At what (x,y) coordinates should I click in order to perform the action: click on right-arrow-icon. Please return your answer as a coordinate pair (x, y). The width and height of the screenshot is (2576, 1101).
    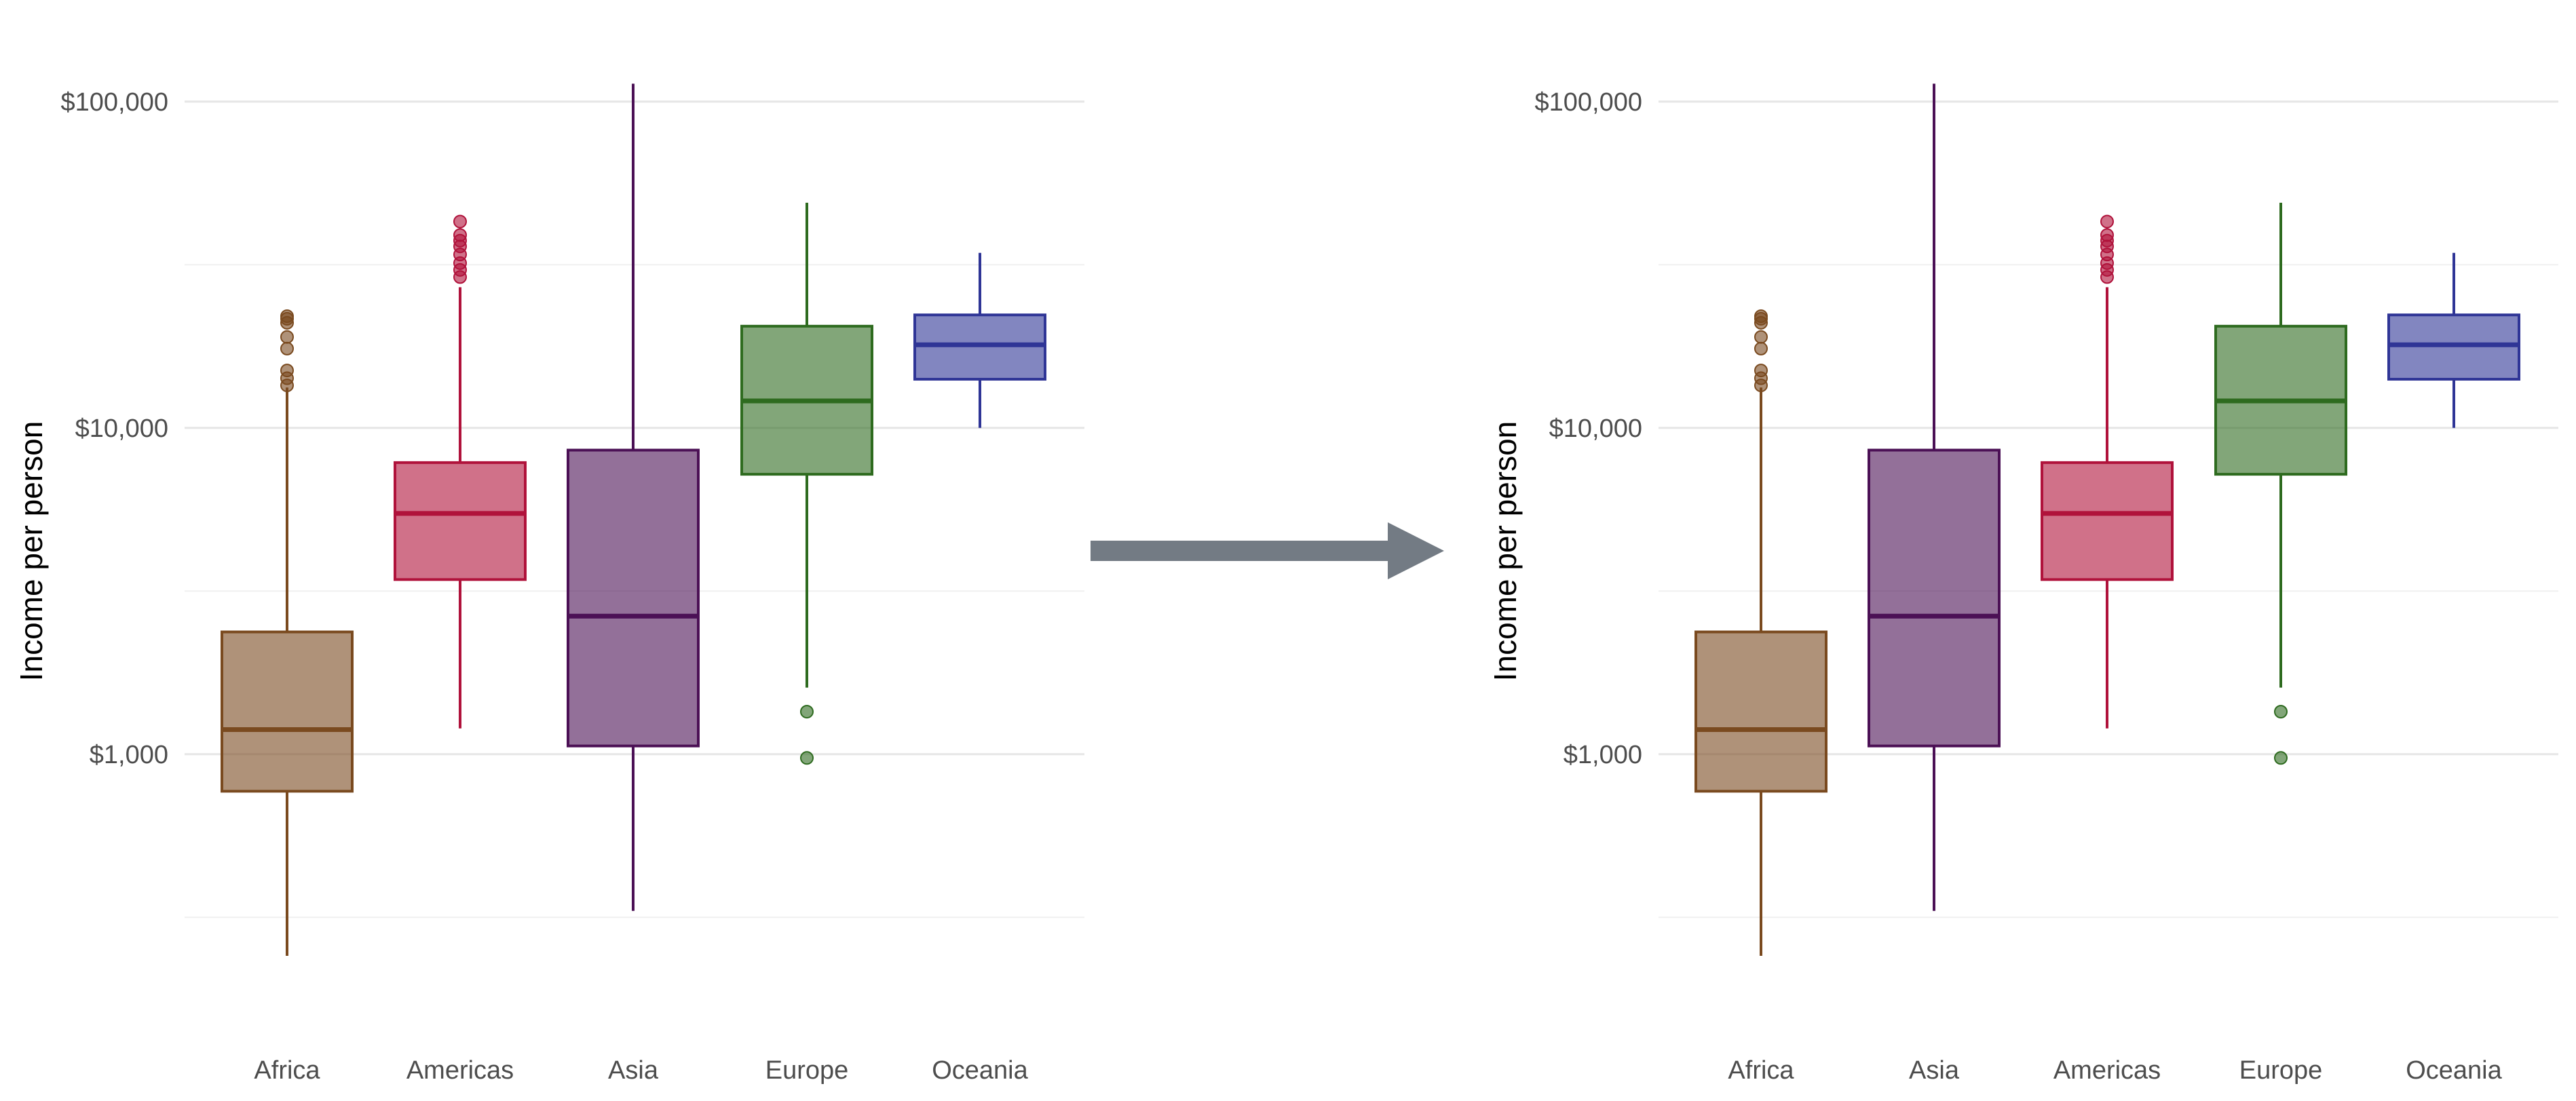
    Looking at the image, I should click on (1267, 550).